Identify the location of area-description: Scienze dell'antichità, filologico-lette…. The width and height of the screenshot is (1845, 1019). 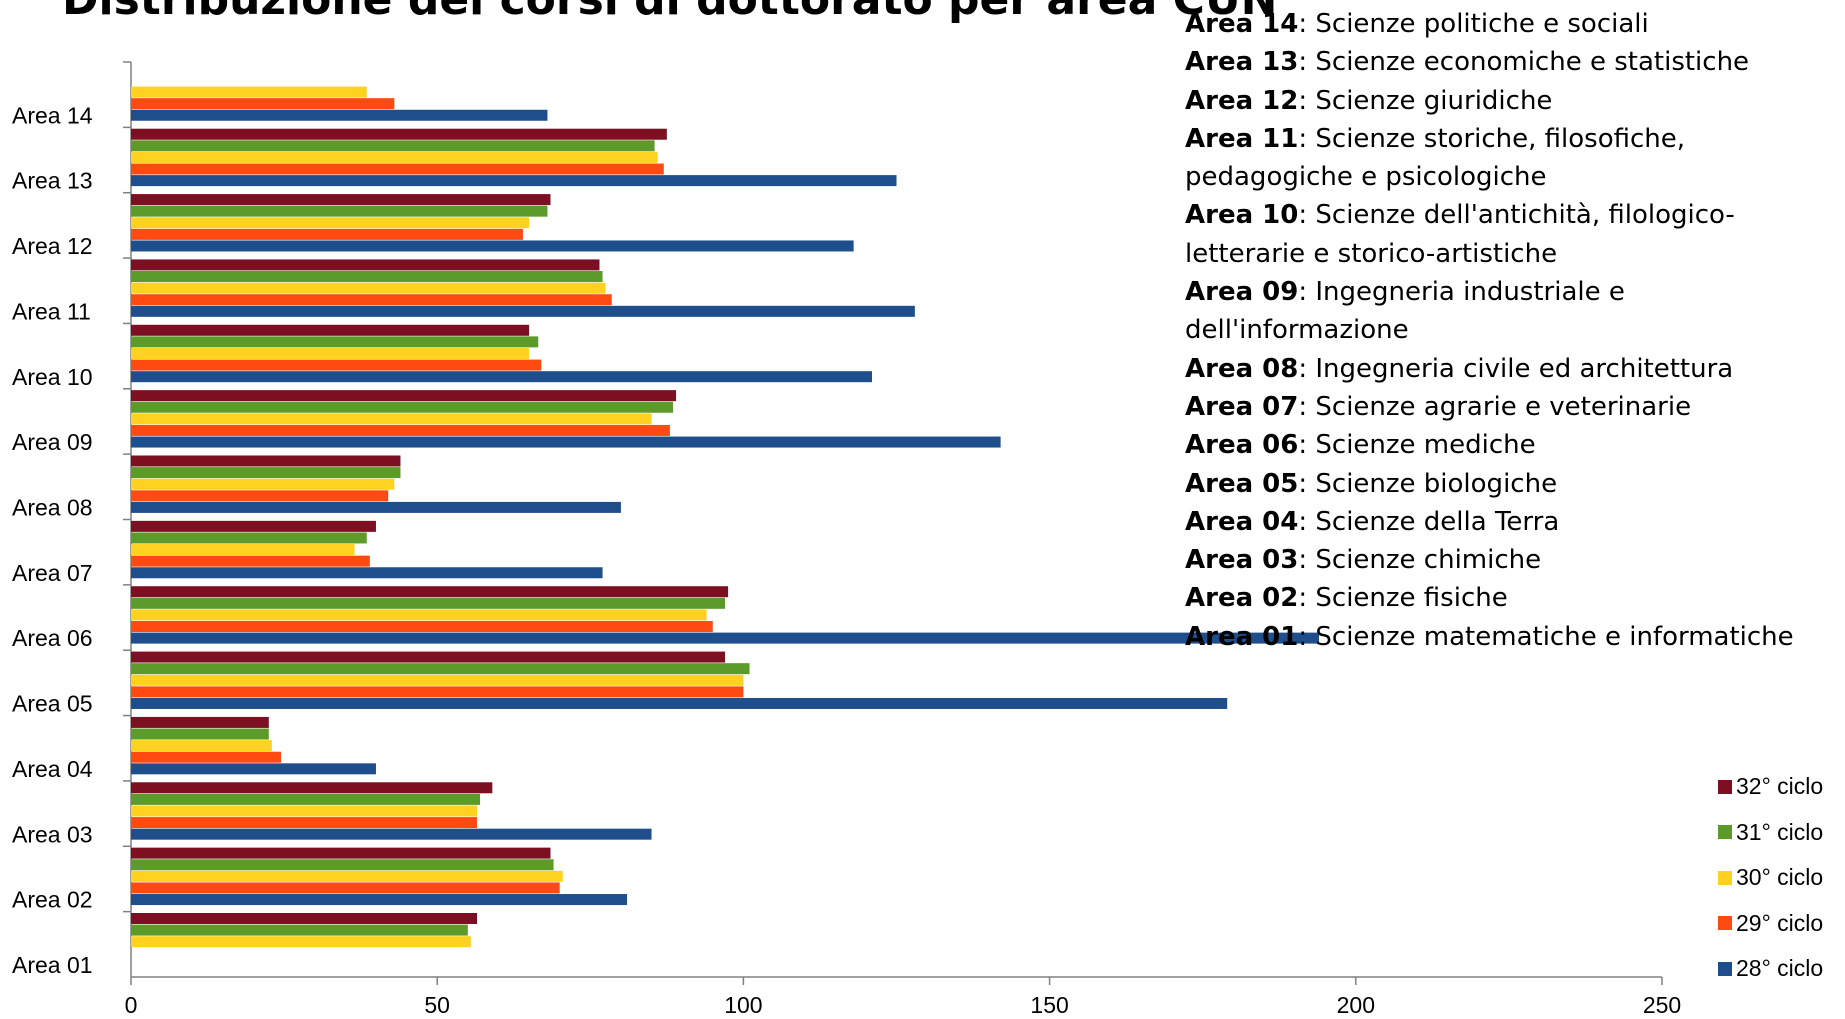
(1460, 234).